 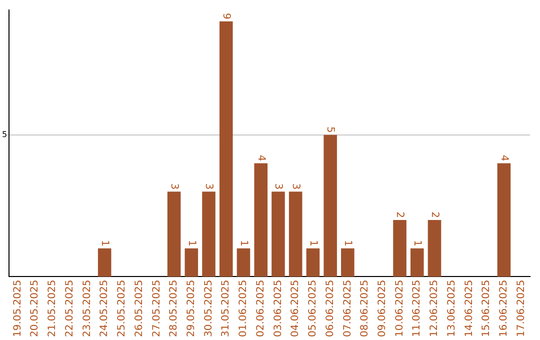 What do you see at coordinates (313, 309) in the screenshot?
I see `x-tick-label: 05.06.2025` at bounding box center [313, 309].